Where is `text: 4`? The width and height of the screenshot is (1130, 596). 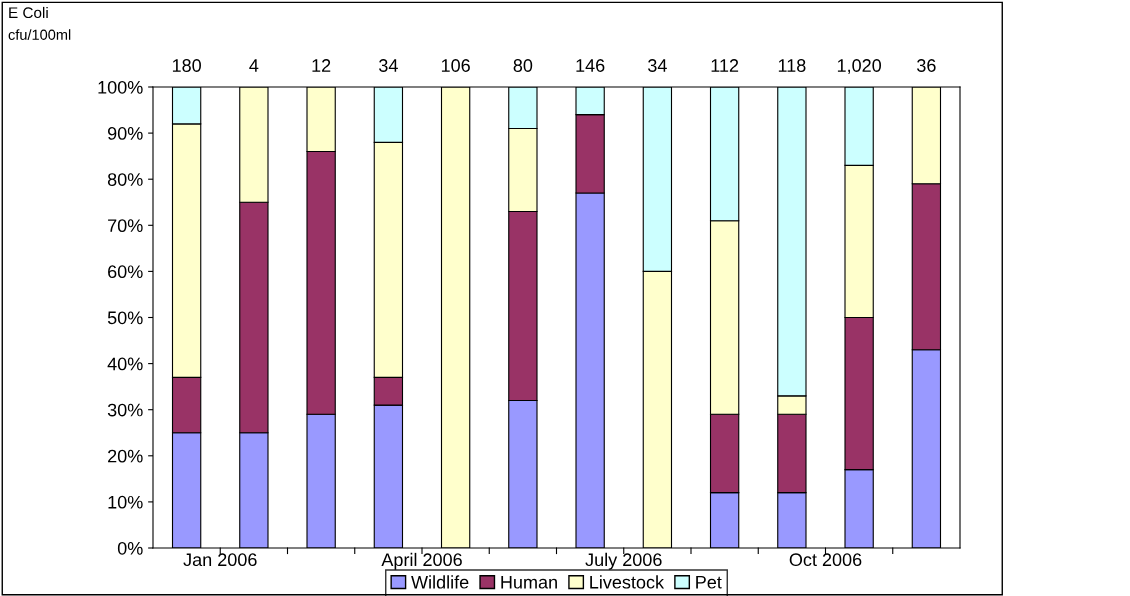 text: 4 is located at coordinates (254, 65).